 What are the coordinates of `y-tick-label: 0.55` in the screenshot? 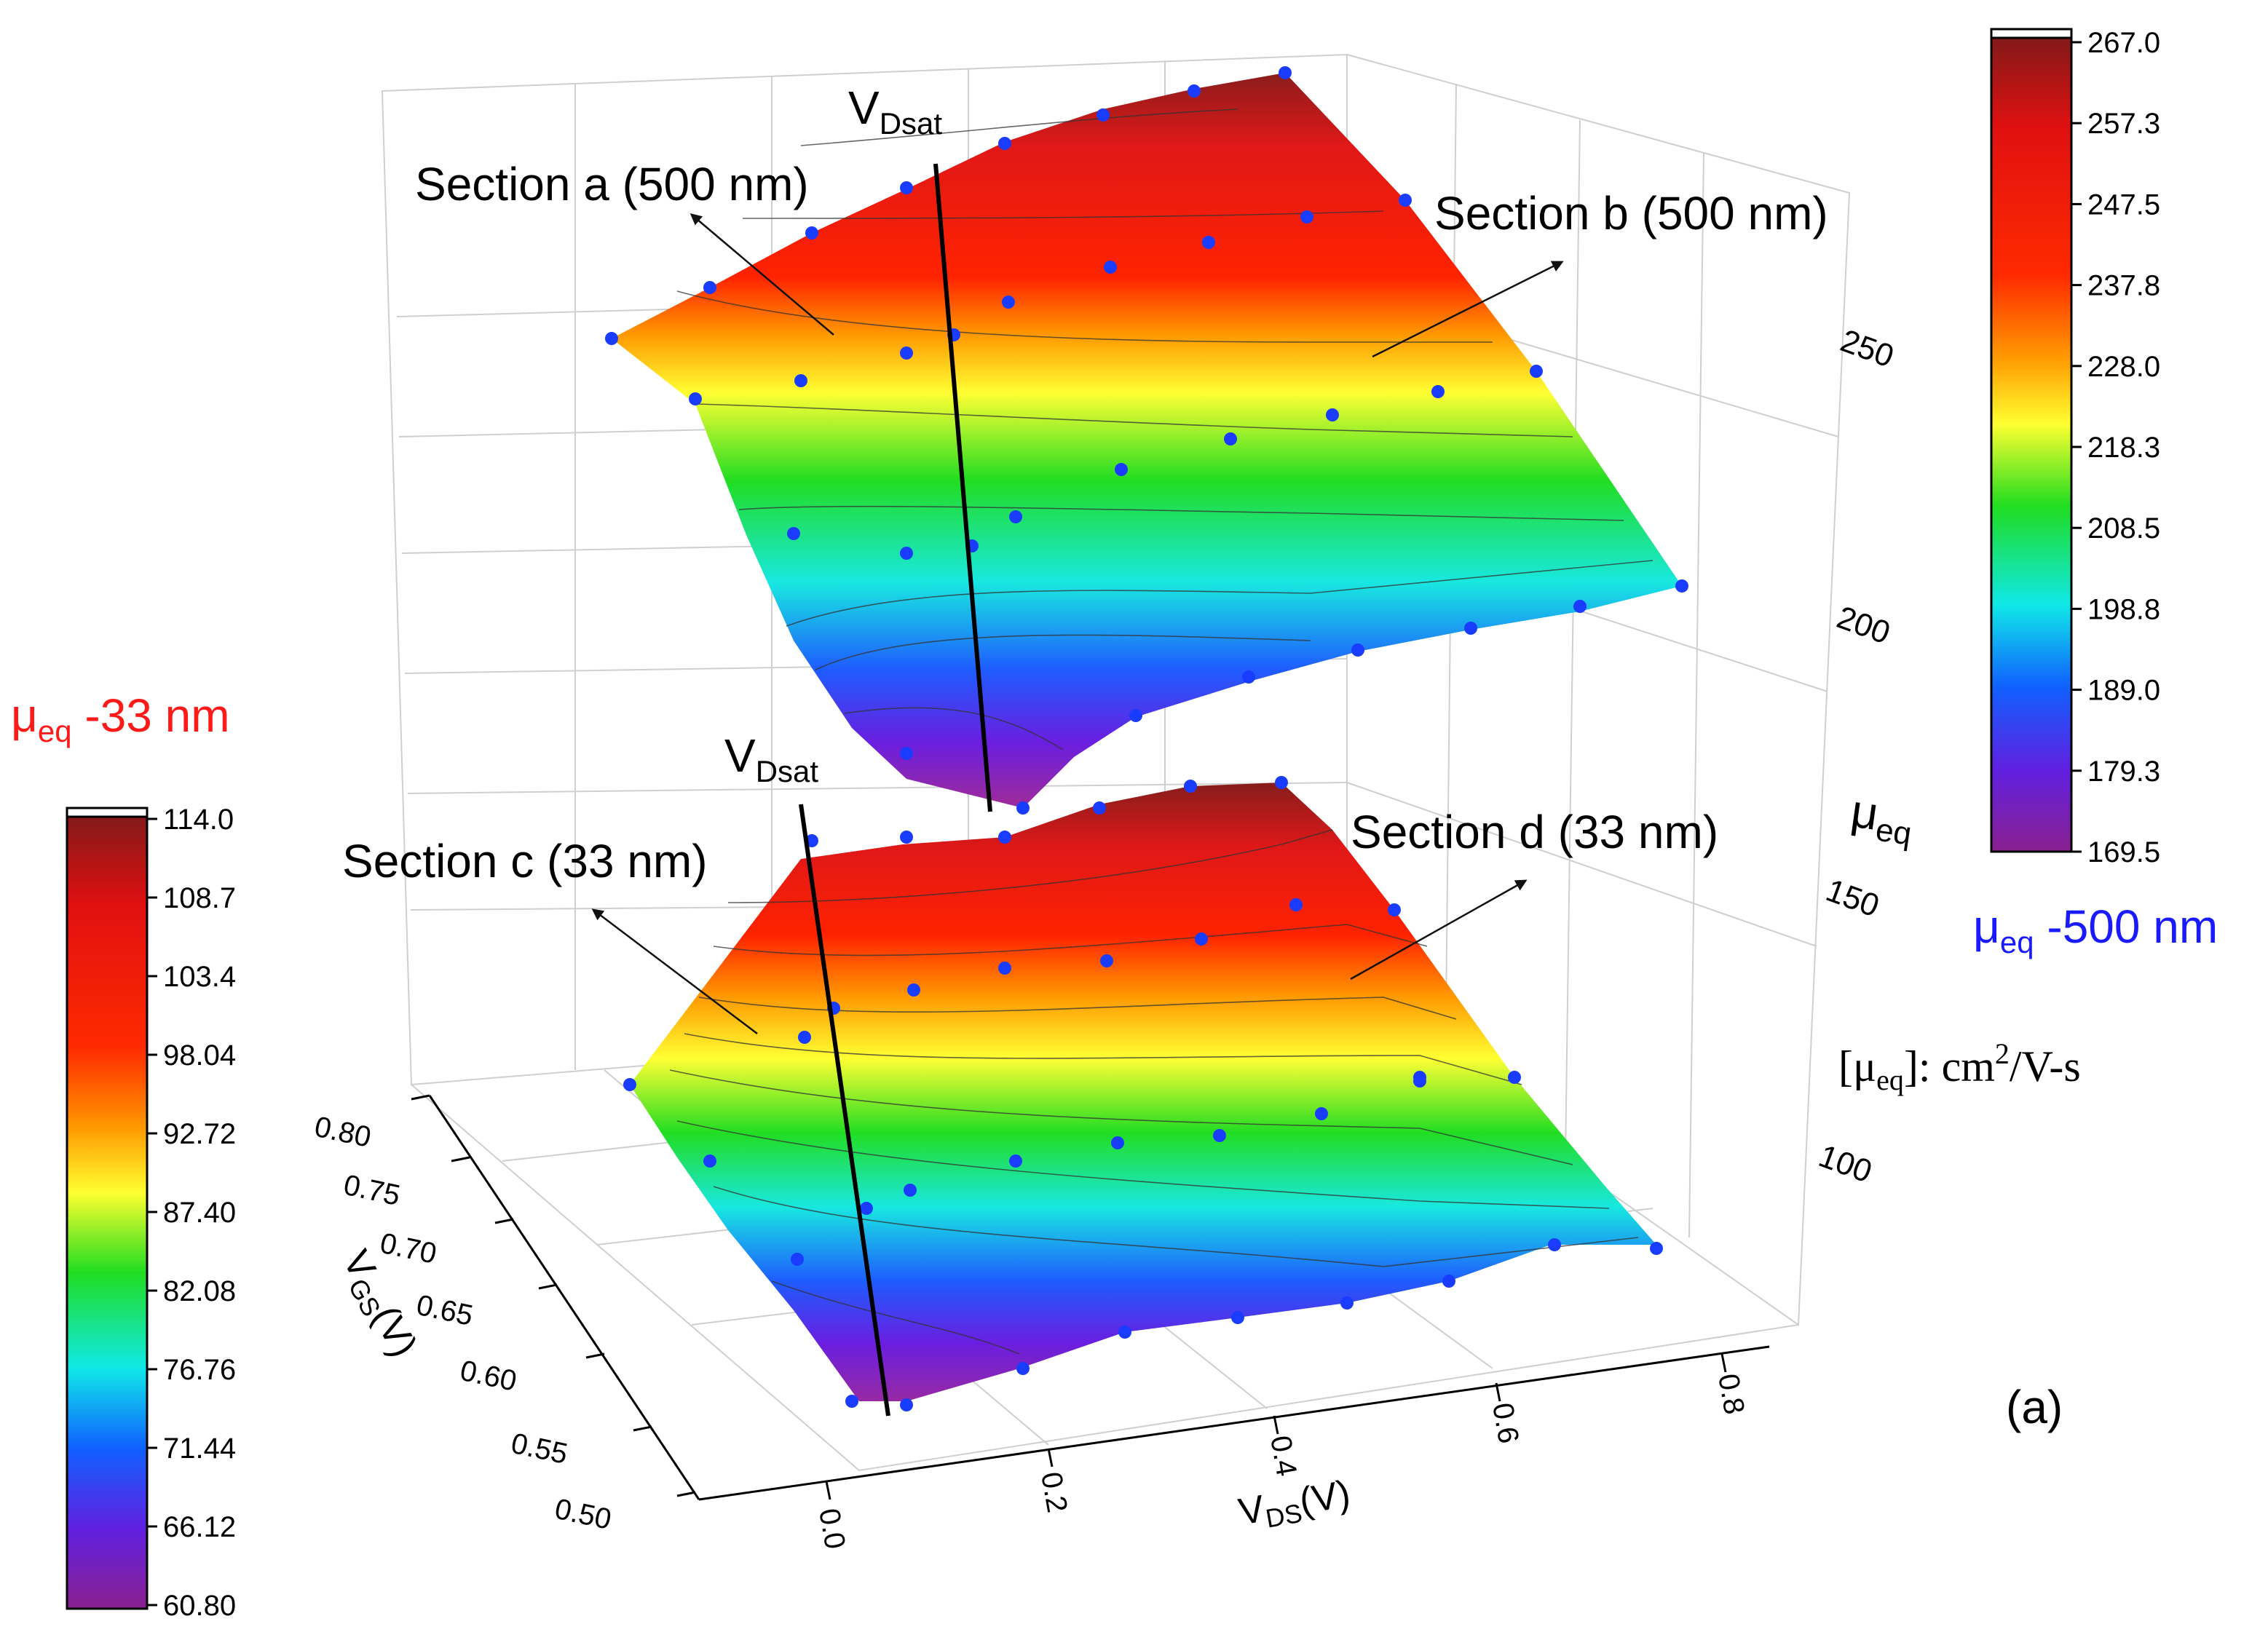 It's located at (539, 1448).